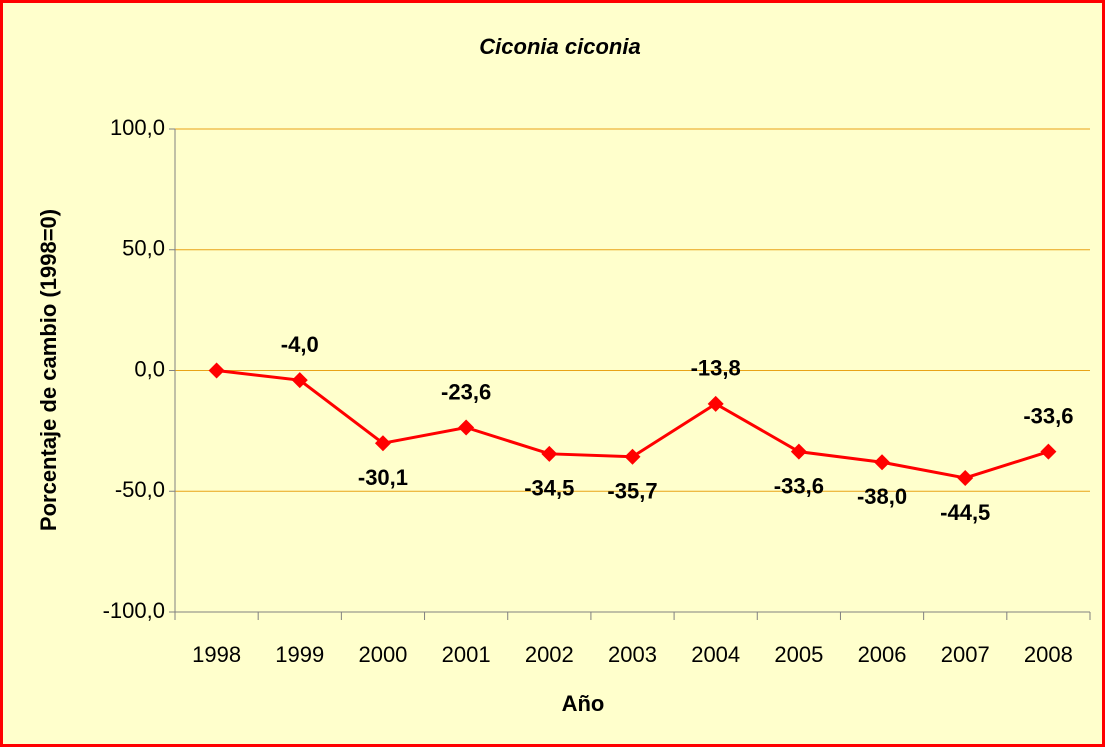 This screenshot has width=1105, height=752. What do you see at coordinates (48, 370) in the screenshot?
I see `y-axis-title: Porcentaje de cambio (1998=0)` at bounding box center [48, 370].